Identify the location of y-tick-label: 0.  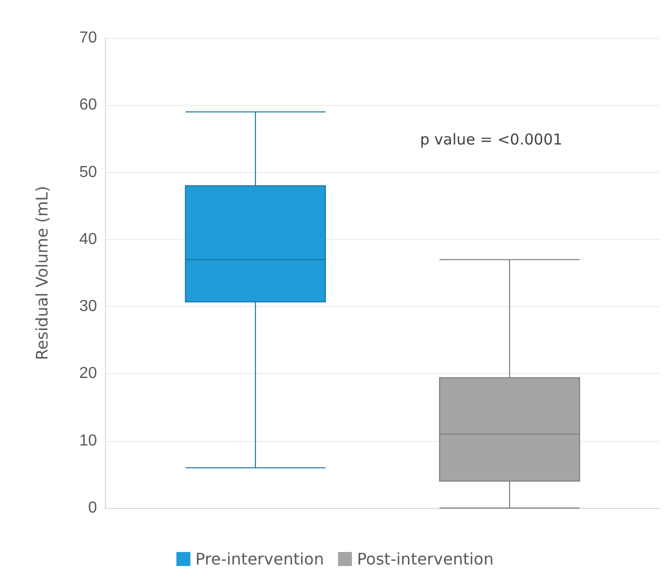
(93, 508).